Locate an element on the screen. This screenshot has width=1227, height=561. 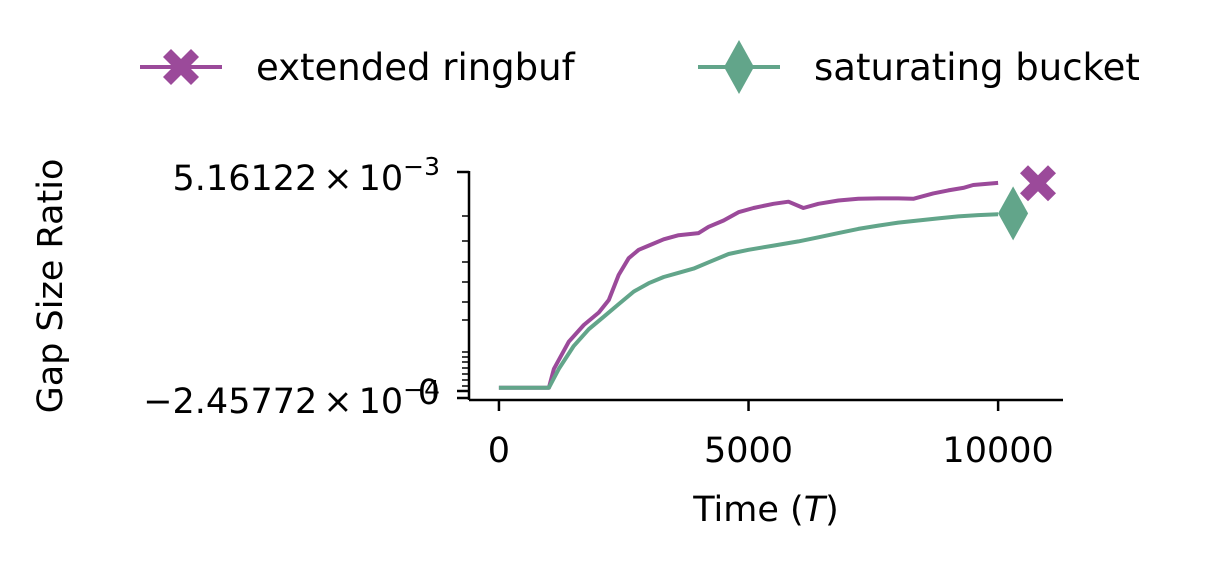
y-tick-top-base: 10 is located at coordinates (381, 179).